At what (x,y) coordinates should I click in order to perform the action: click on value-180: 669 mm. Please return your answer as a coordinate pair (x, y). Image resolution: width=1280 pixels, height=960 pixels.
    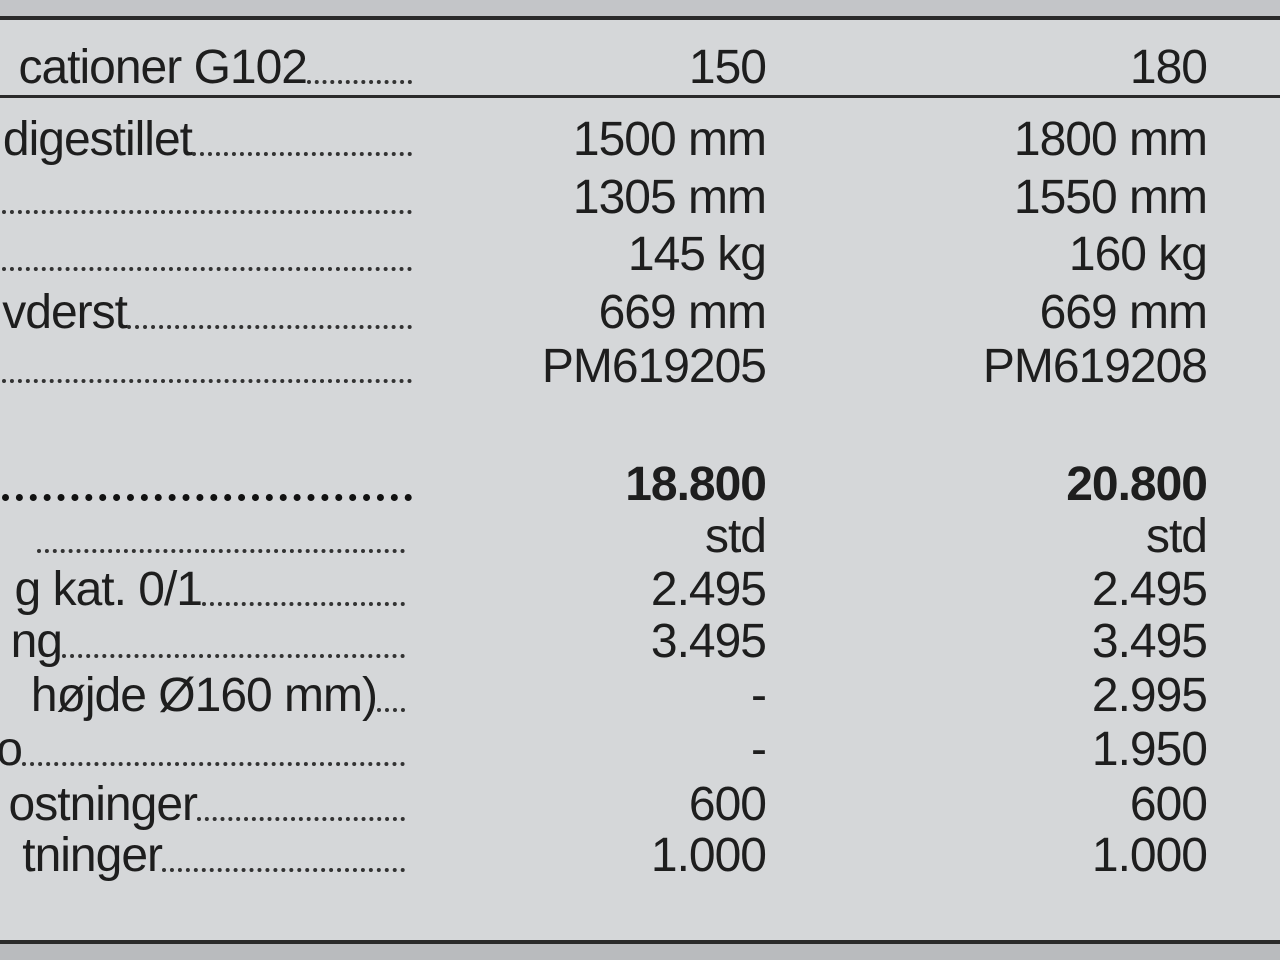
    Looking at the image, I should click on (1123, 312).